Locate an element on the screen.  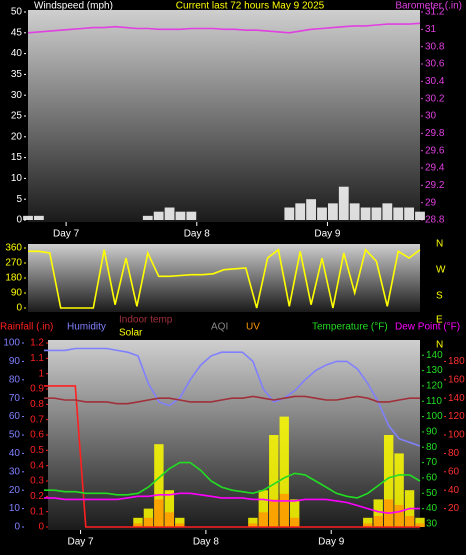
legend-label: Temperature (°F) is located at coordinates (350, 327).